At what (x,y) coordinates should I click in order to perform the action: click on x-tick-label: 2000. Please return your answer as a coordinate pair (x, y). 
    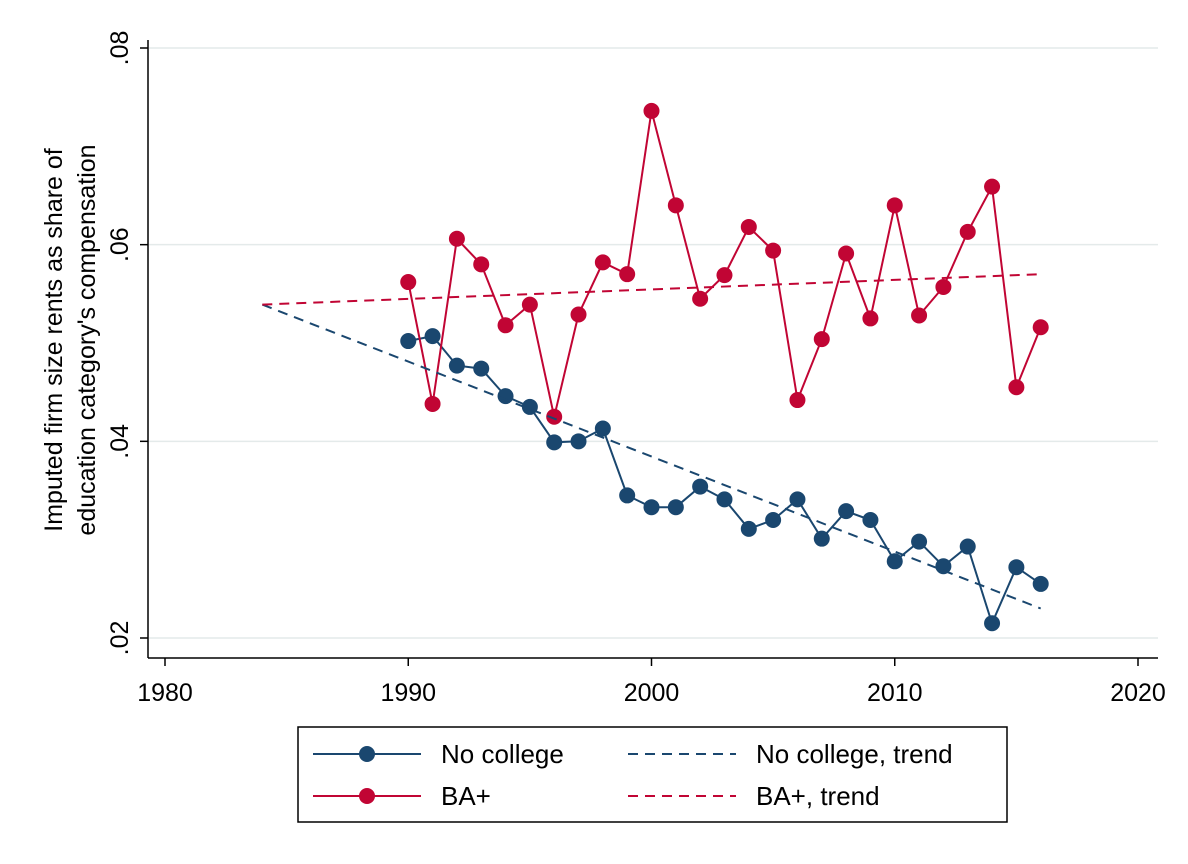
    Looking at the image, I should click on (652, 693).